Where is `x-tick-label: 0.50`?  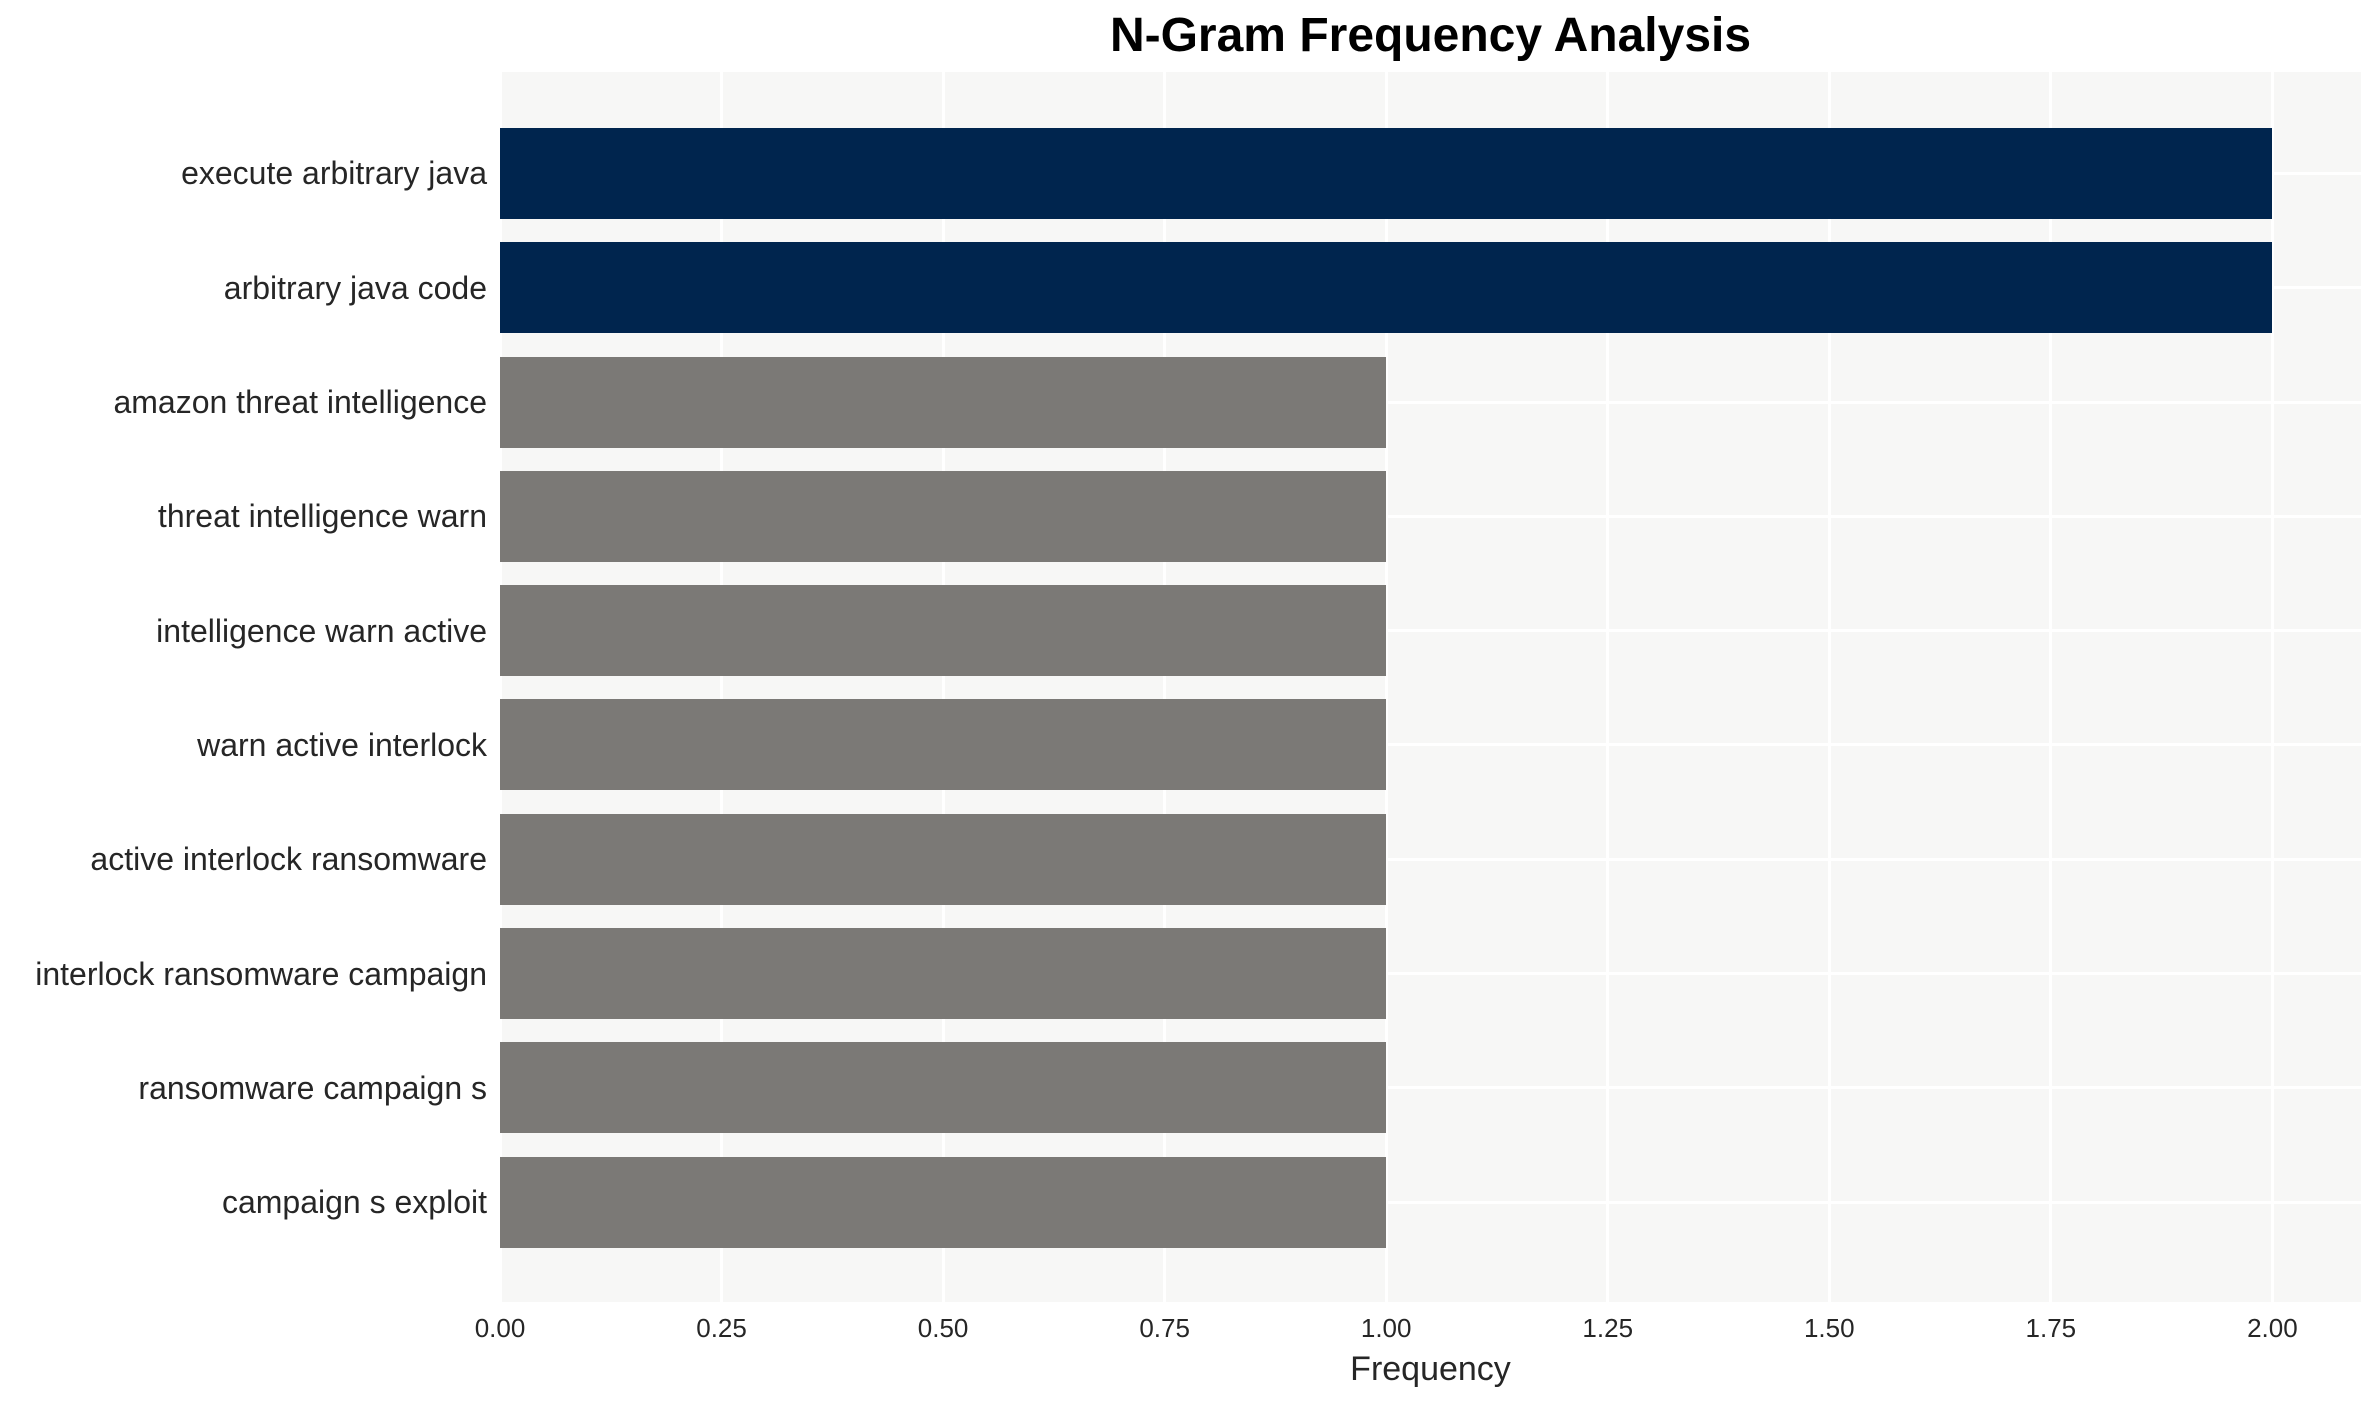
x-tick-label: 0.50 is located at coordinates (943, 1328).